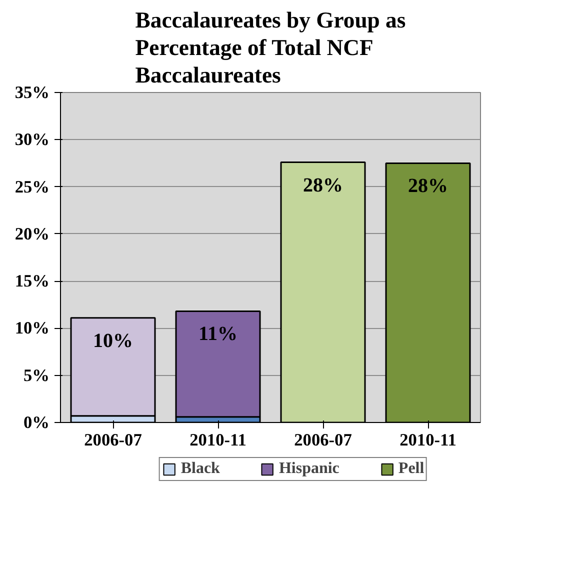  What do you see at coordinates (32, 92) in the screenshot?
I see `y-tick-label: 35%` at bounding box center [32, 92].